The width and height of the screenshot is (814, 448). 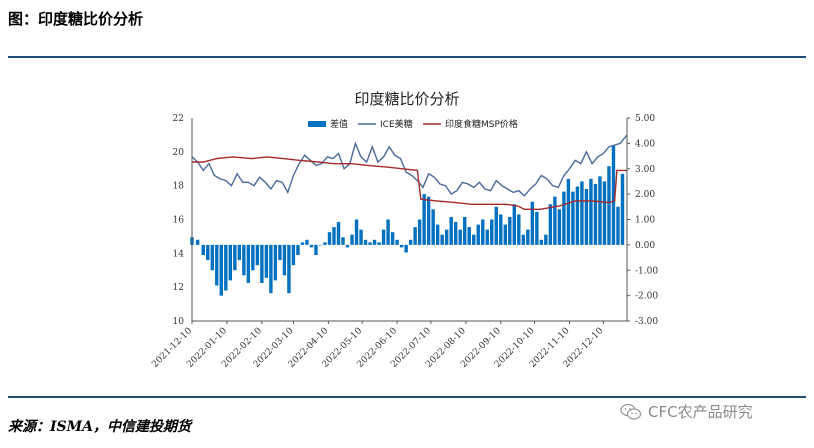 What do you see at coordinates (406, 99) in the screenshot?
I see `chart-title: 印度糖比价分析` at bounding box center [406, 99].